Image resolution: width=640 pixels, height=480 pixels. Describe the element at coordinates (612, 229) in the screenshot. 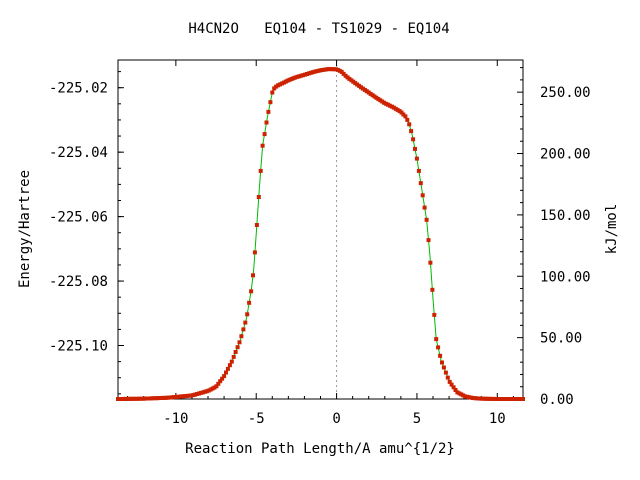

I see `y2-axis-label: kJ/mol` at that location.